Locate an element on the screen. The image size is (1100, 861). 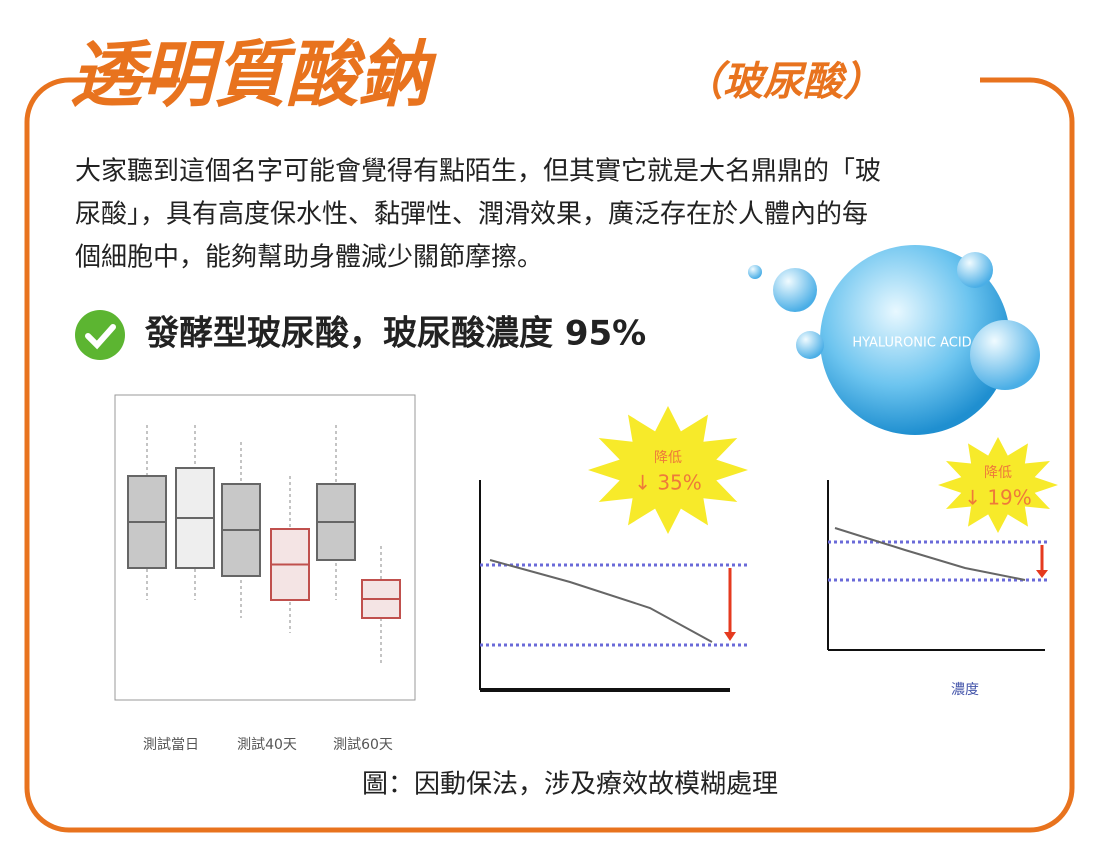
title: 透明質酸鈉 is located at coordinates (253, 75).